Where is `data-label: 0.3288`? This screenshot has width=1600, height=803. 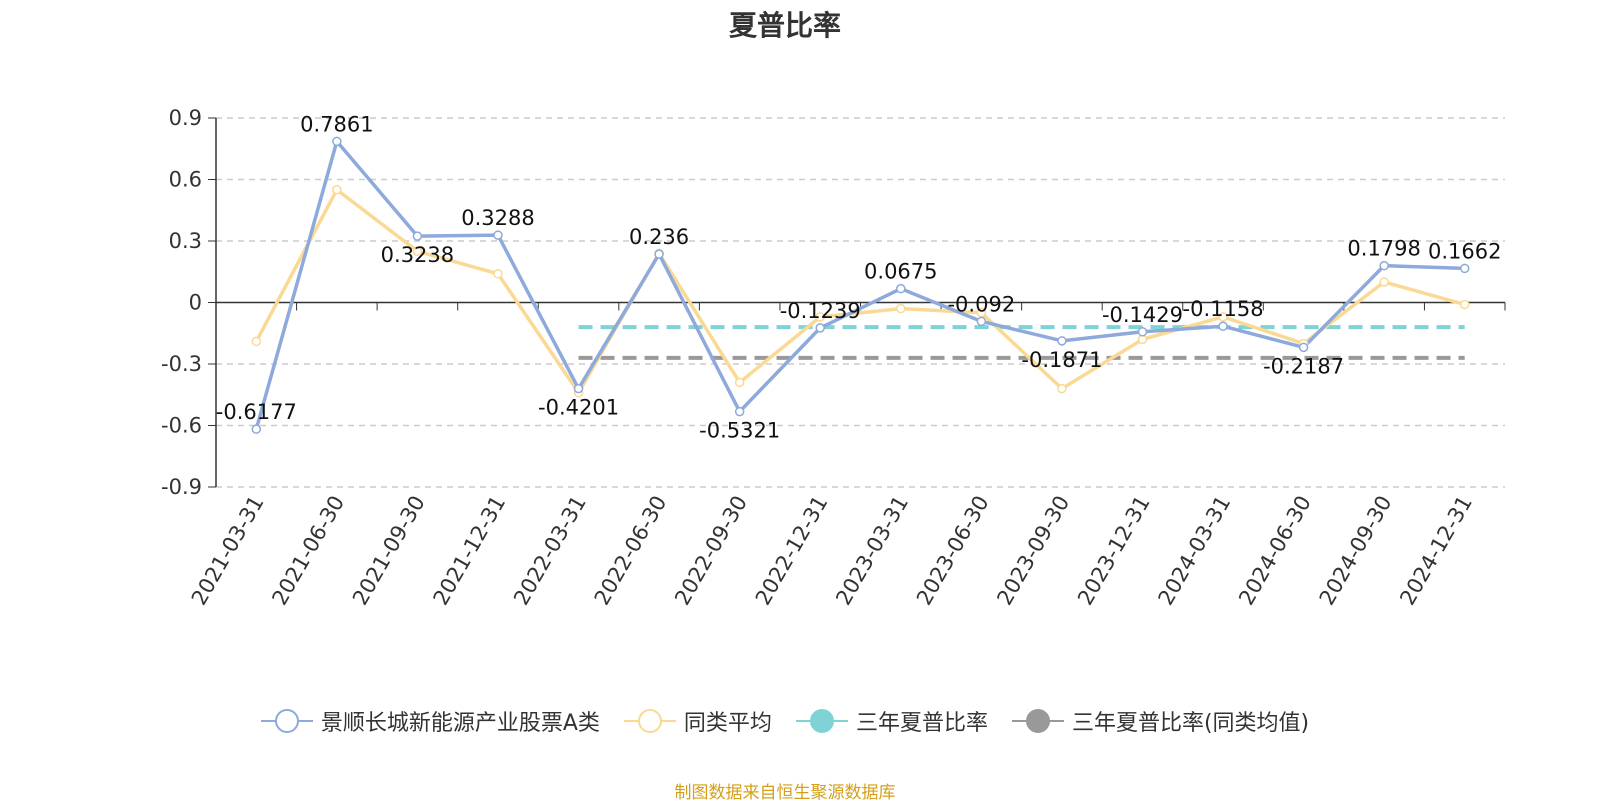 data-label: 0.3288 is located at coordinates (497, 218).